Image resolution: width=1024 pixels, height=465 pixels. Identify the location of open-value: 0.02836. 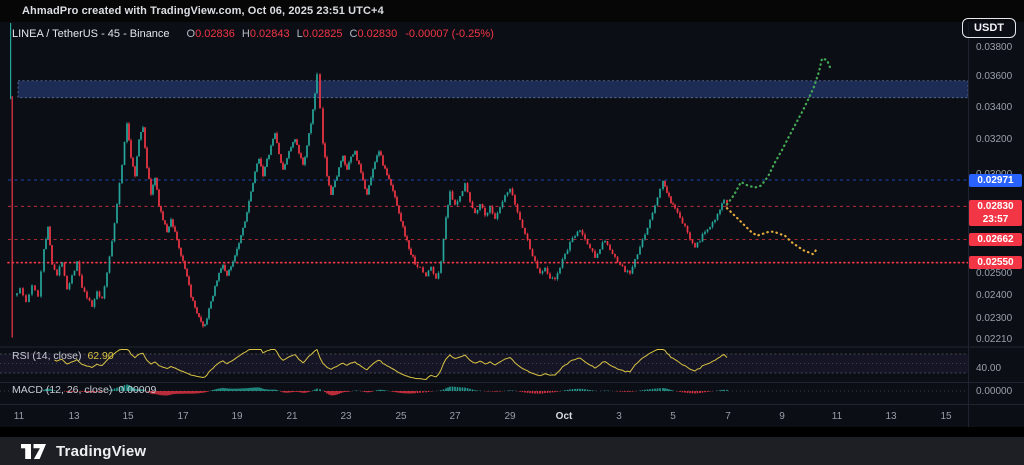
(215, 34).